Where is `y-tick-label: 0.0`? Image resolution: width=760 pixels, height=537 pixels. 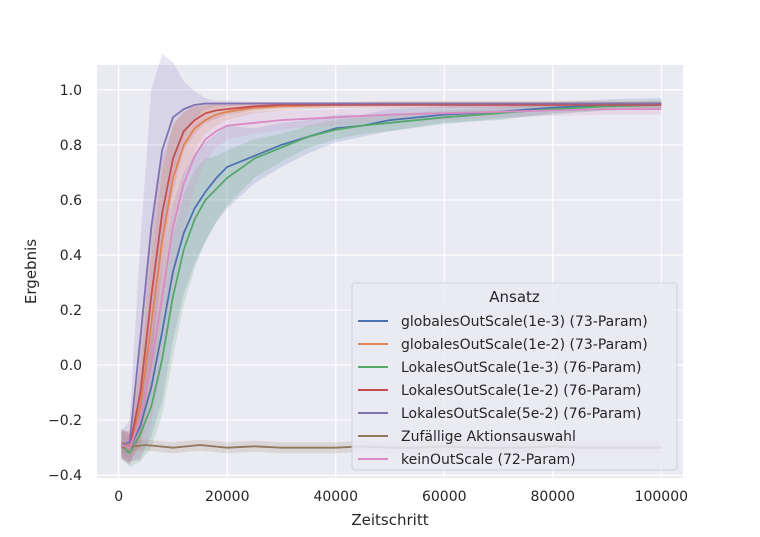
y-tick-label: 0.0 is located at coordinates (71, 366).